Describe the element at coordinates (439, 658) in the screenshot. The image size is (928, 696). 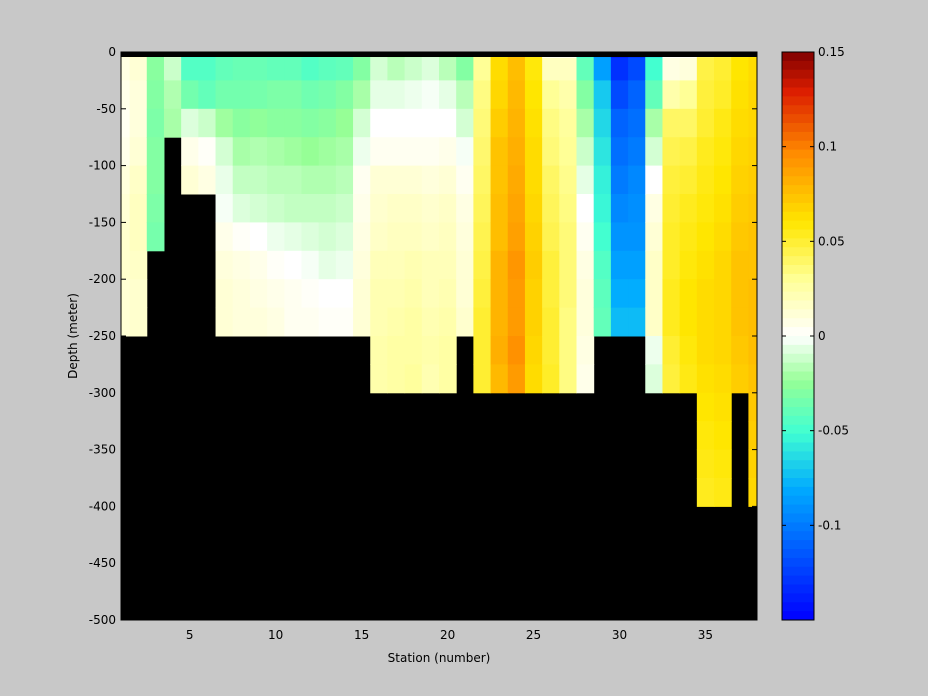
I see `x-axis-label: Station (number)` at that location.